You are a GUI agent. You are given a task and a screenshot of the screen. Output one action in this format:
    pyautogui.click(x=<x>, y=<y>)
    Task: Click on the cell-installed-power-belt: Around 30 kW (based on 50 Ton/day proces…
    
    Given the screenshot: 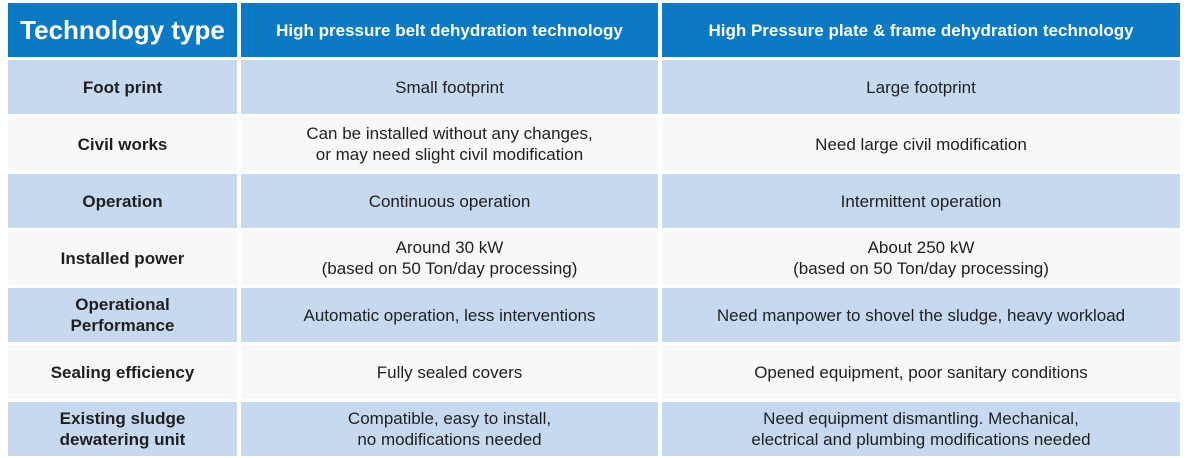 What is the action you would take?
    pyautogui.click(x=449, y=258)
    